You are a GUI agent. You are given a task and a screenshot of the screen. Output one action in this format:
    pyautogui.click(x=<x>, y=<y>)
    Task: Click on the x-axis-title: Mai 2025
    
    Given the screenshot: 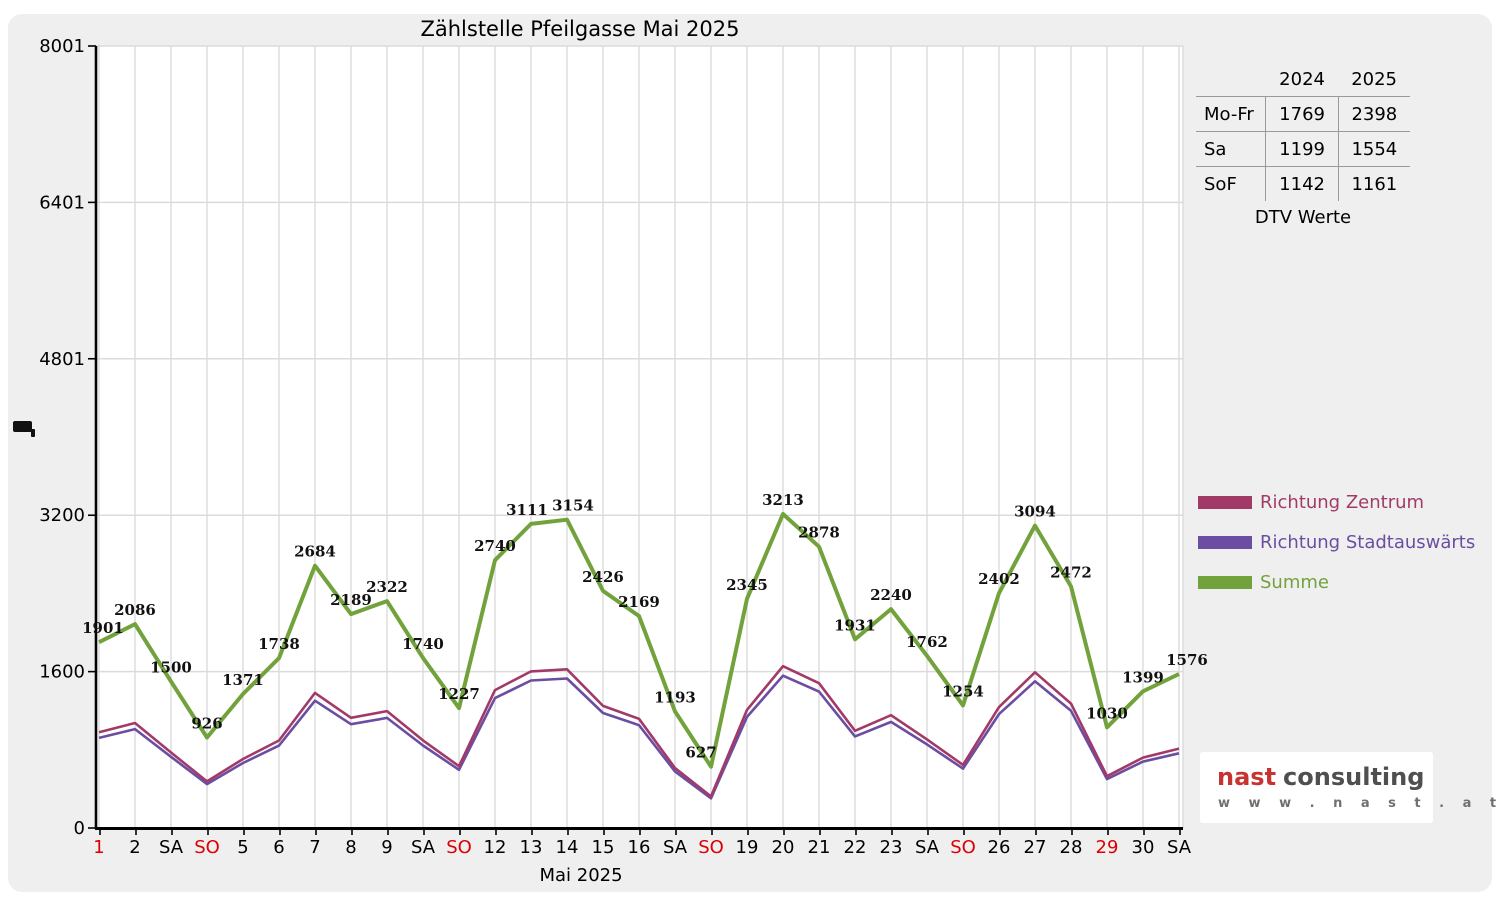 What is the action you would take?
    pyautogui.click(x=580, y=875)
    